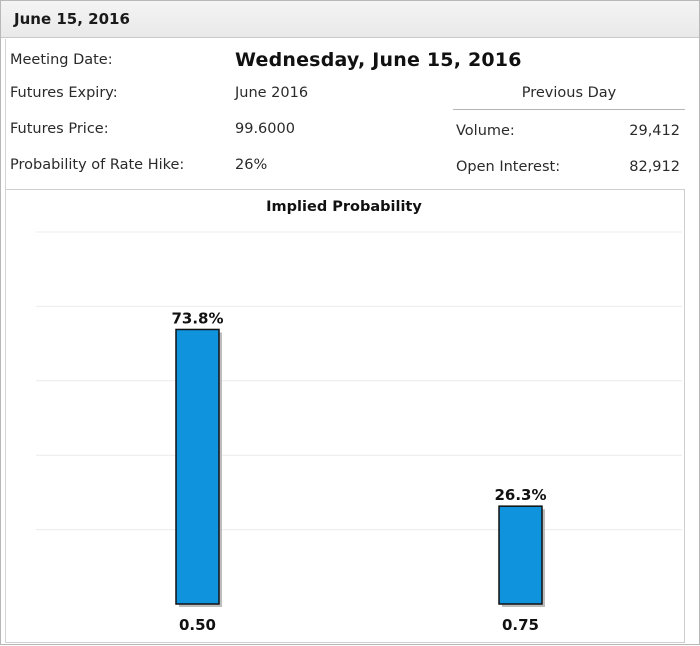  I want to click on panel-title: June 15, 2016, so click(72, 19).